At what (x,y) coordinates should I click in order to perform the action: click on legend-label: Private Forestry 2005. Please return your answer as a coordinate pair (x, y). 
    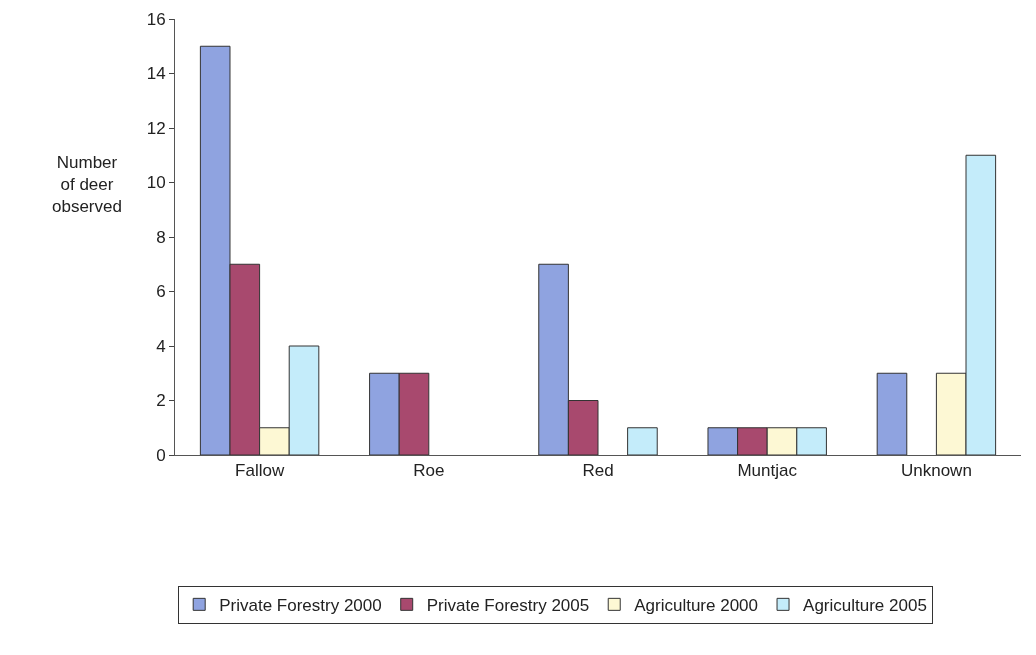
    Looking at the image, I should click on (508, 605).